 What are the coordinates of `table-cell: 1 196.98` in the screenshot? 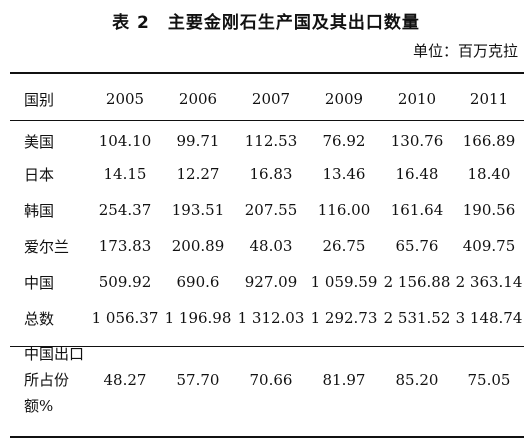 It's located at (198, 318).